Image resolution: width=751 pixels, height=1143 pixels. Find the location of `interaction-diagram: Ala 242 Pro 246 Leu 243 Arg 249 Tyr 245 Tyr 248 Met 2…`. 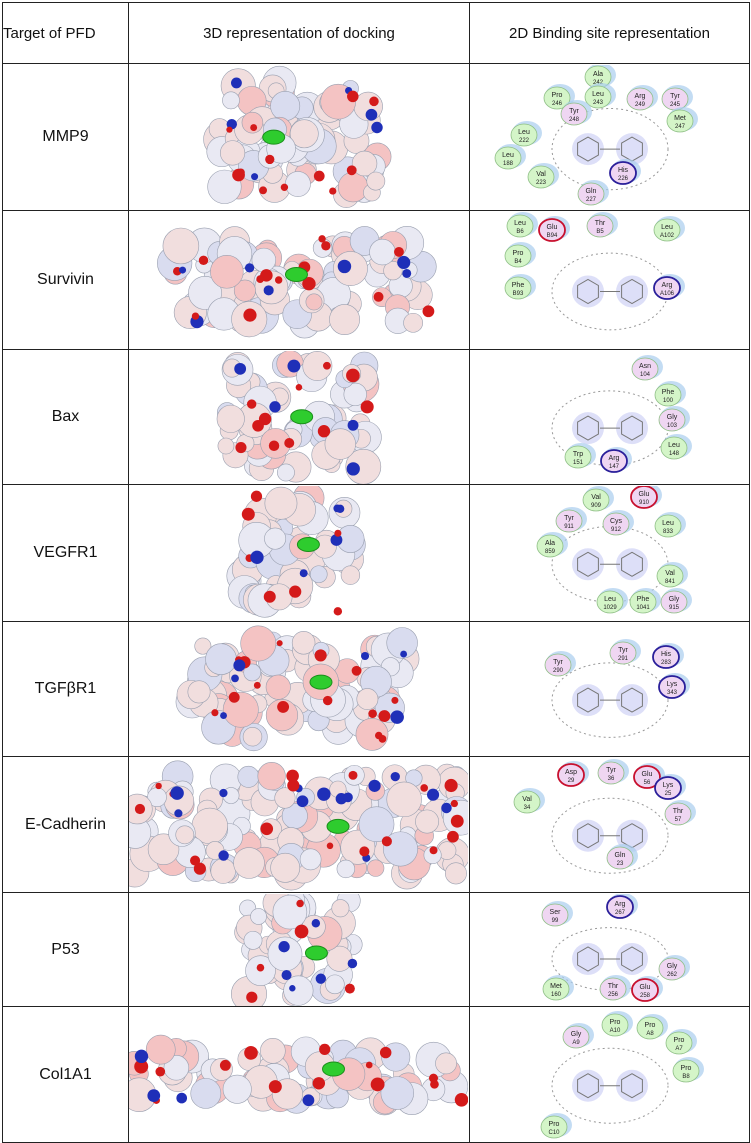

interaction-diagram: Ala 242 Pro 246 Leu 243 Arg 249 Tyr 245 Tyr 248 Met 2… is located at coordinates (596, 134).